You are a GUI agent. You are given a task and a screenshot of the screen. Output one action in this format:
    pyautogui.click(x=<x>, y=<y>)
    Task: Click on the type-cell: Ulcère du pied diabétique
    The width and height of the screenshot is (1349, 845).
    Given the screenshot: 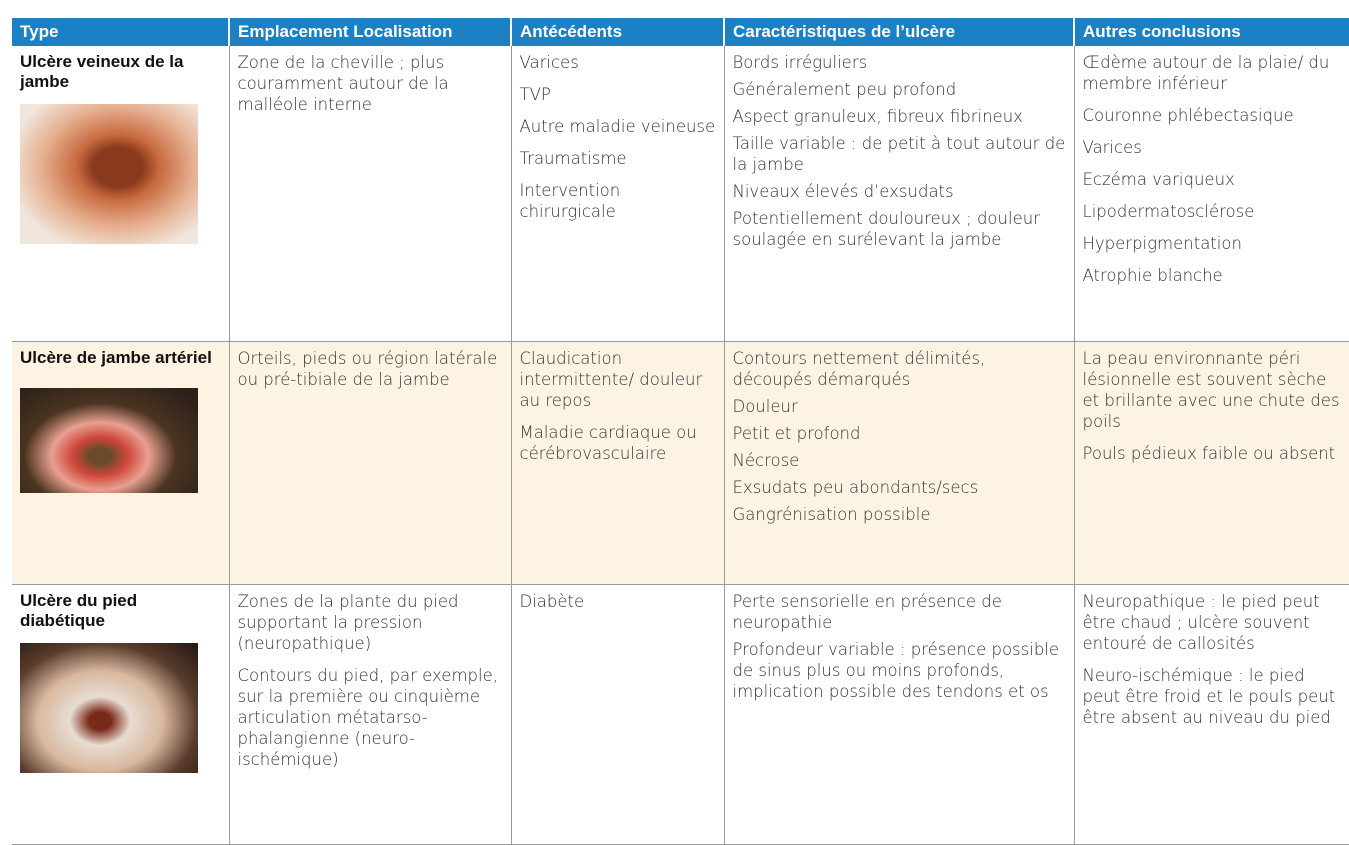 What is the action you would take?
    pyautogui.click(x=120, y=714)
    